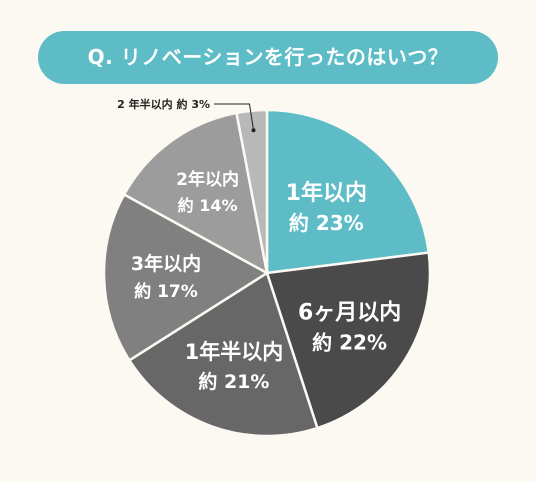 This screenshot has width=536, height=482. What do you see at coordinates (234, 352) in the screenshot?
I see `slice-label-3: 1年半以内` at bounding box center [234, 352].